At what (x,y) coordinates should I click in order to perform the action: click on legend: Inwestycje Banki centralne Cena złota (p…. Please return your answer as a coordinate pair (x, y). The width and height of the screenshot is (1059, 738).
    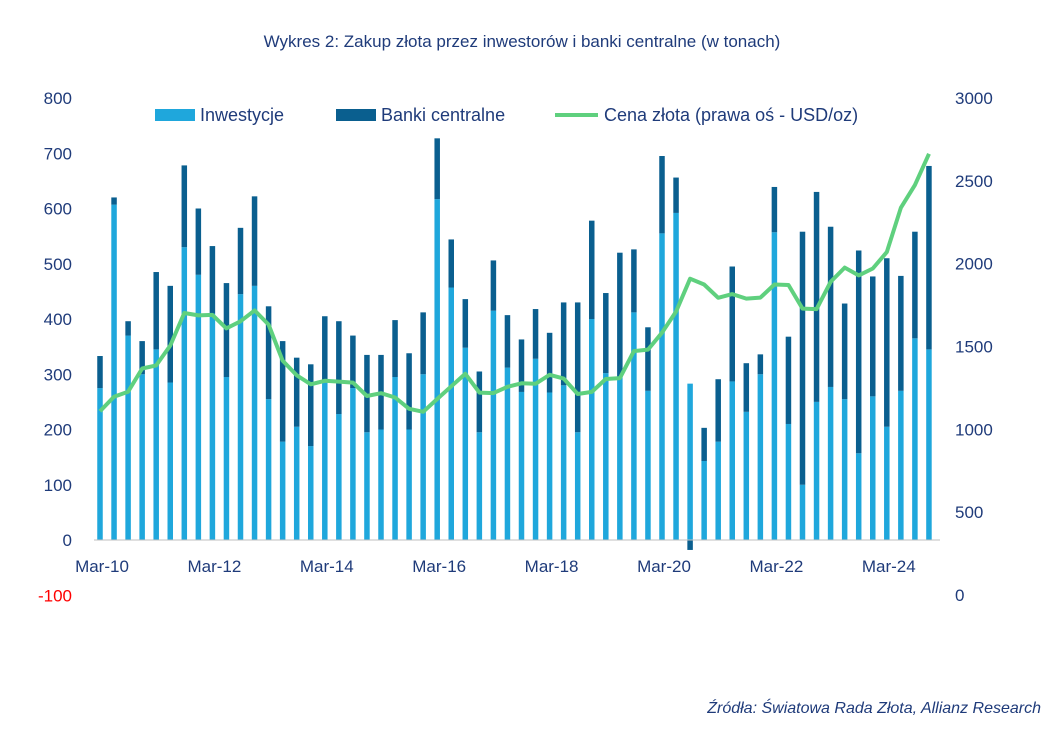
    Looking at the image, I should click on (506, 115).